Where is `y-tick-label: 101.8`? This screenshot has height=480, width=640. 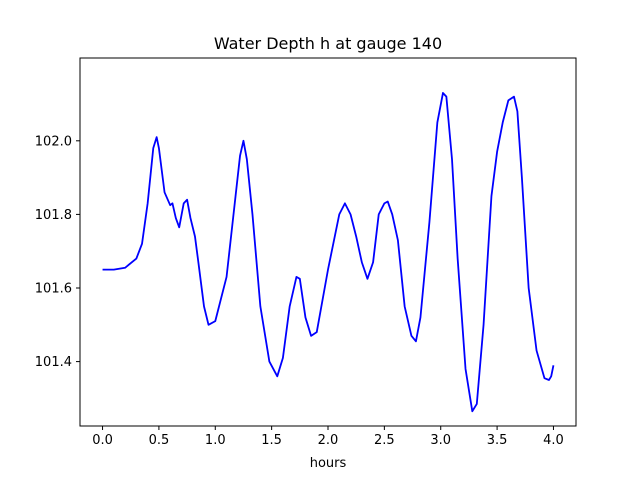
y-tick-label: 101.8 is located at coordinates (53, 215).